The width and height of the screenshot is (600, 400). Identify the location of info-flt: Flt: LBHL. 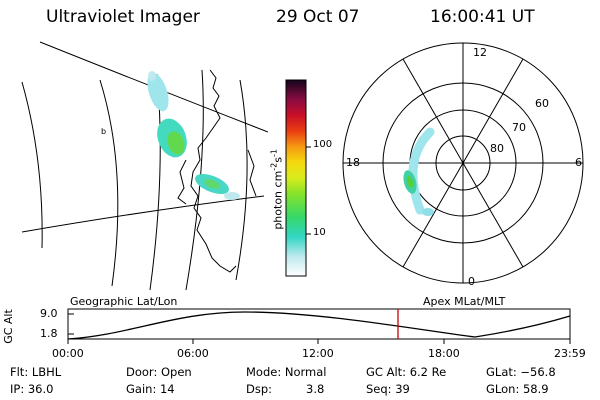
(36, 372).